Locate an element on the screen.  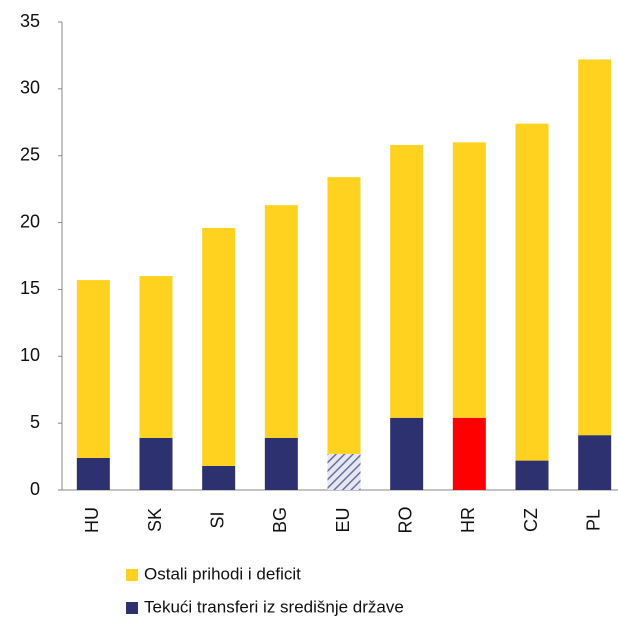
x-tick-label: CZ is located at coordinates (531, 520).